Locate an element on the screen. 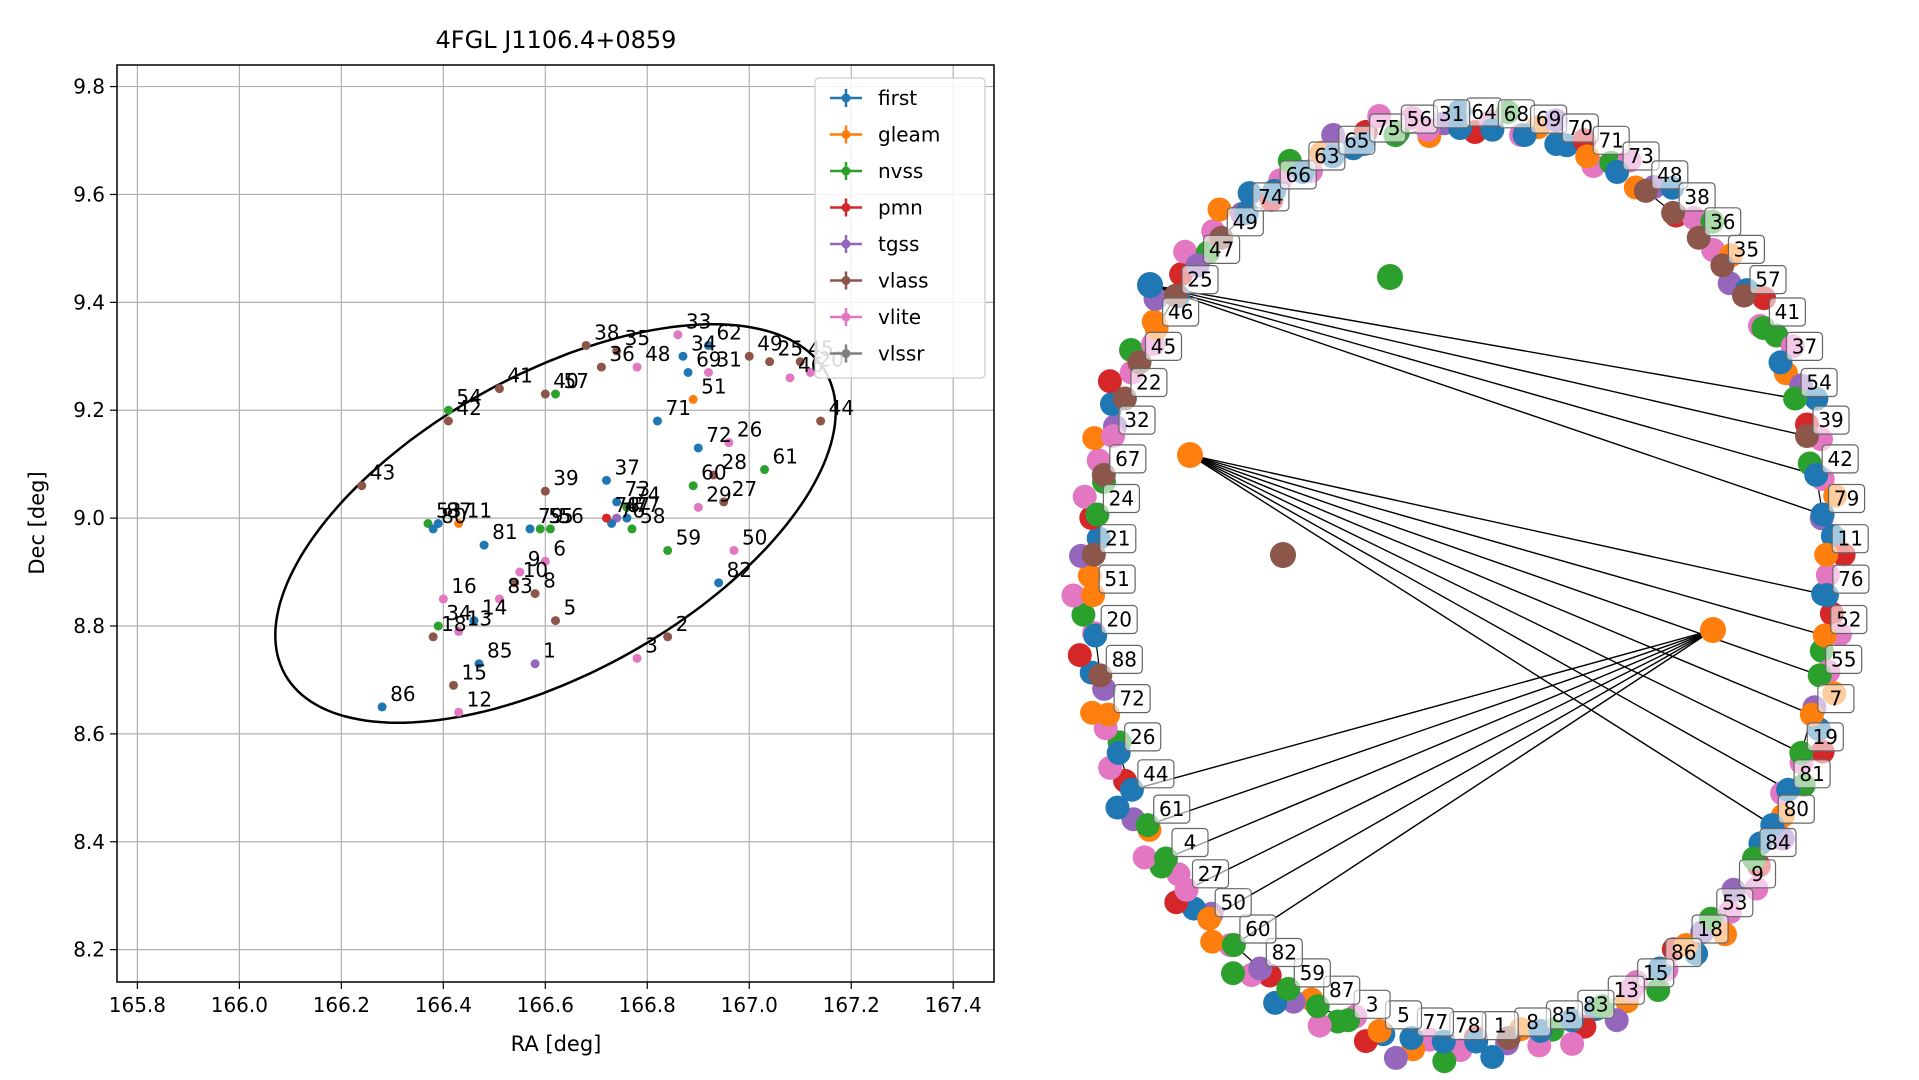 The height and width of the screenshot is (1080, 1919). legend-marker is located at coordinates (846, 207).